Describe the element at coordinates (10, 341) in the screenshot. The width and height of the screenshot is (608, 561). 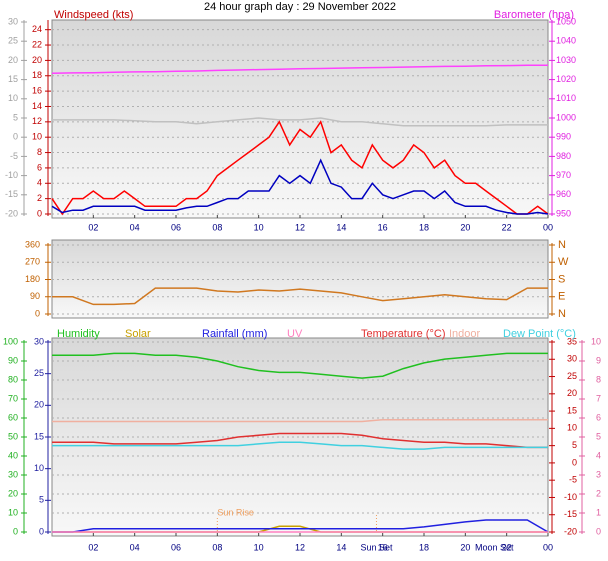
I see `y-tick-label: 100` at that location.